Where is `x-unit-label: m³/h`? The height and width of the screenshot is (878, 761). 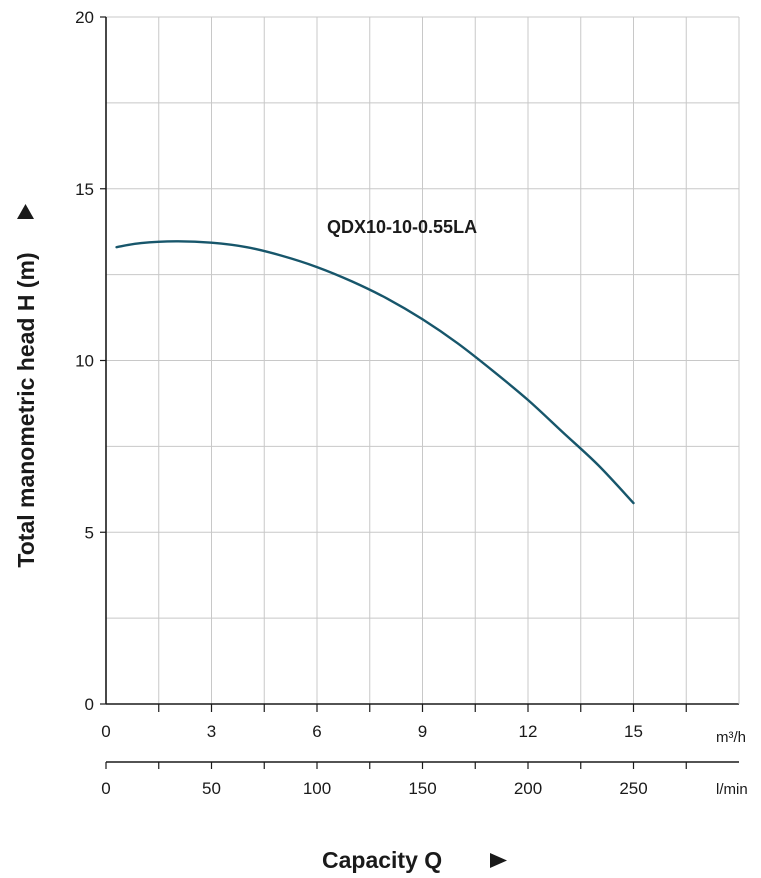
x-unit-label: m³/h is located at coordinates (731, 737).